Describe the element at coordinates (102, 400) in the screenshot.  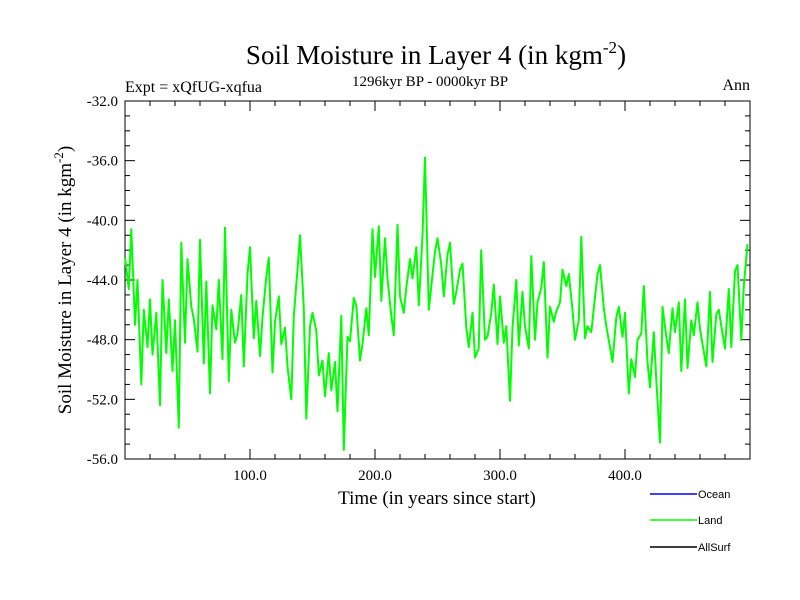
I see `y-tick-label: -52.0` at that location.